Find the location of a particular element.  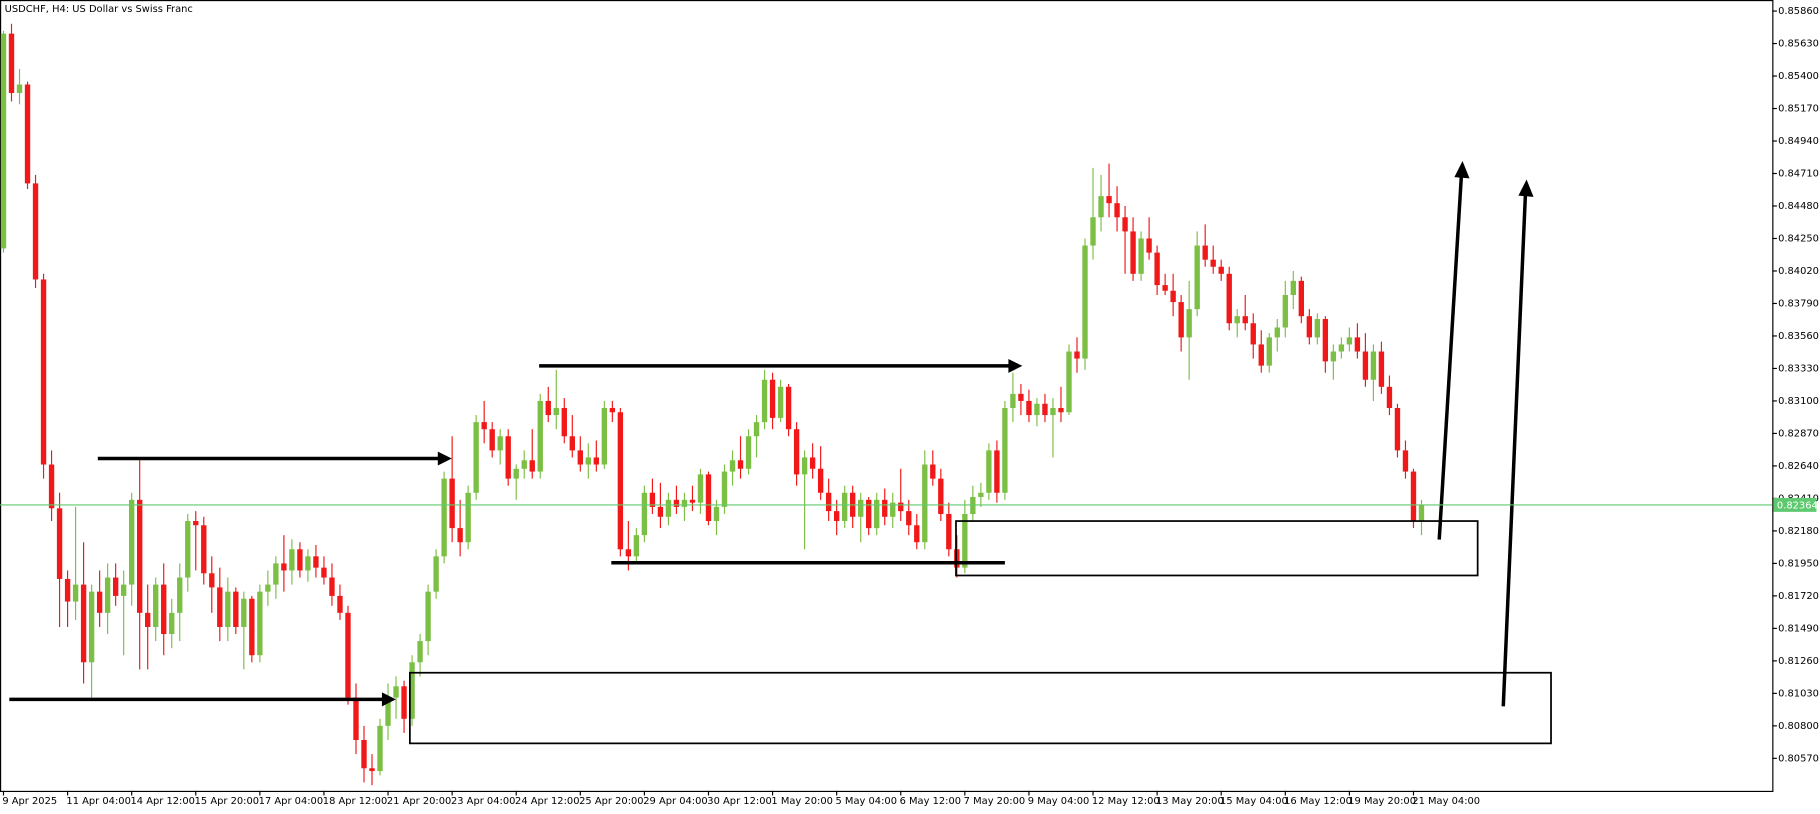

x-tick-label: 16 May 12:00 is located at coordinates (1318, 801).